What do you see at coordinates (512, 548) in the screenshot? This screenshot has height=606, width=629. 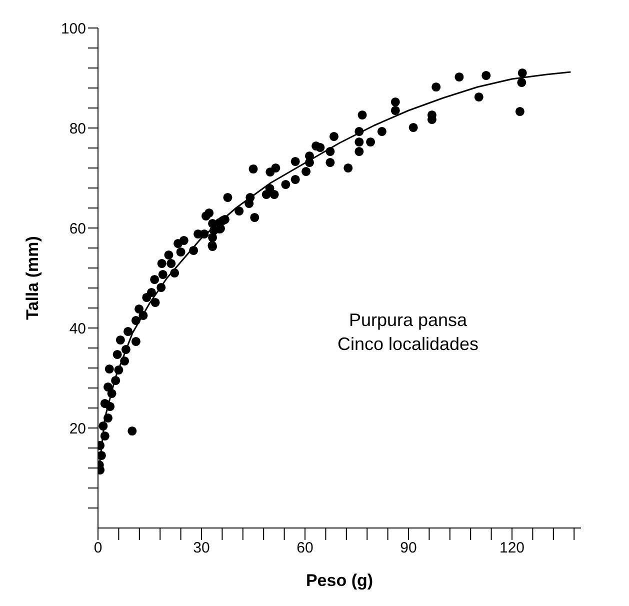 I see `x-tick-label: 120` at bounding box center [512, 548].